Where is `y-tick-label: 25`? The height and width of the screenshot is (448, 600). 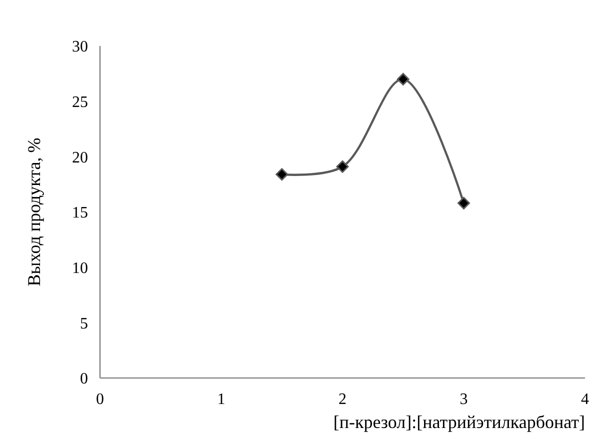 y-tick-label: 25 is located at coordinates (80, 102).